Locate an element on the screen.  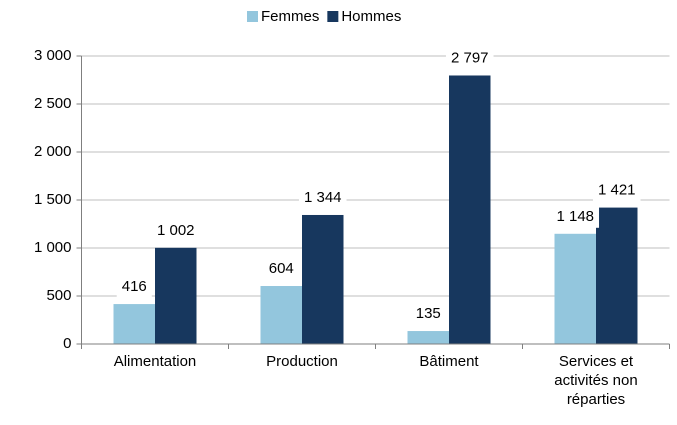
value-label: 1 344 is located at coordinates (323, 197).